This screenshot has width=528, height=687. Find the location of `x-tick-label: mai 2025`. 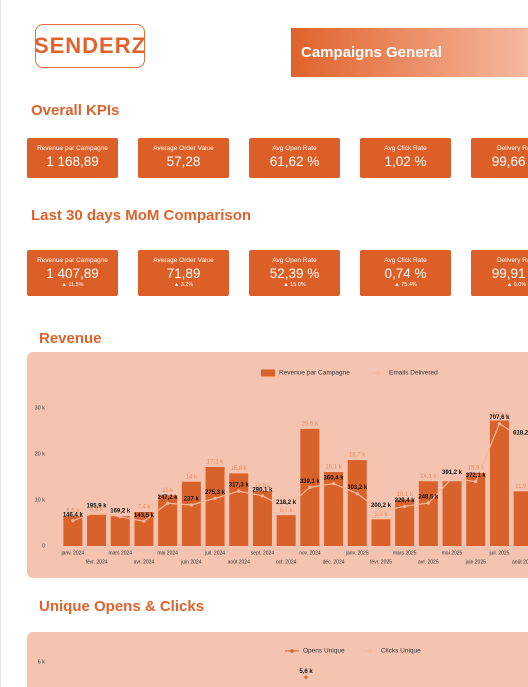

x-tick-label: mai 2025 is located at coordinates (452, 553).